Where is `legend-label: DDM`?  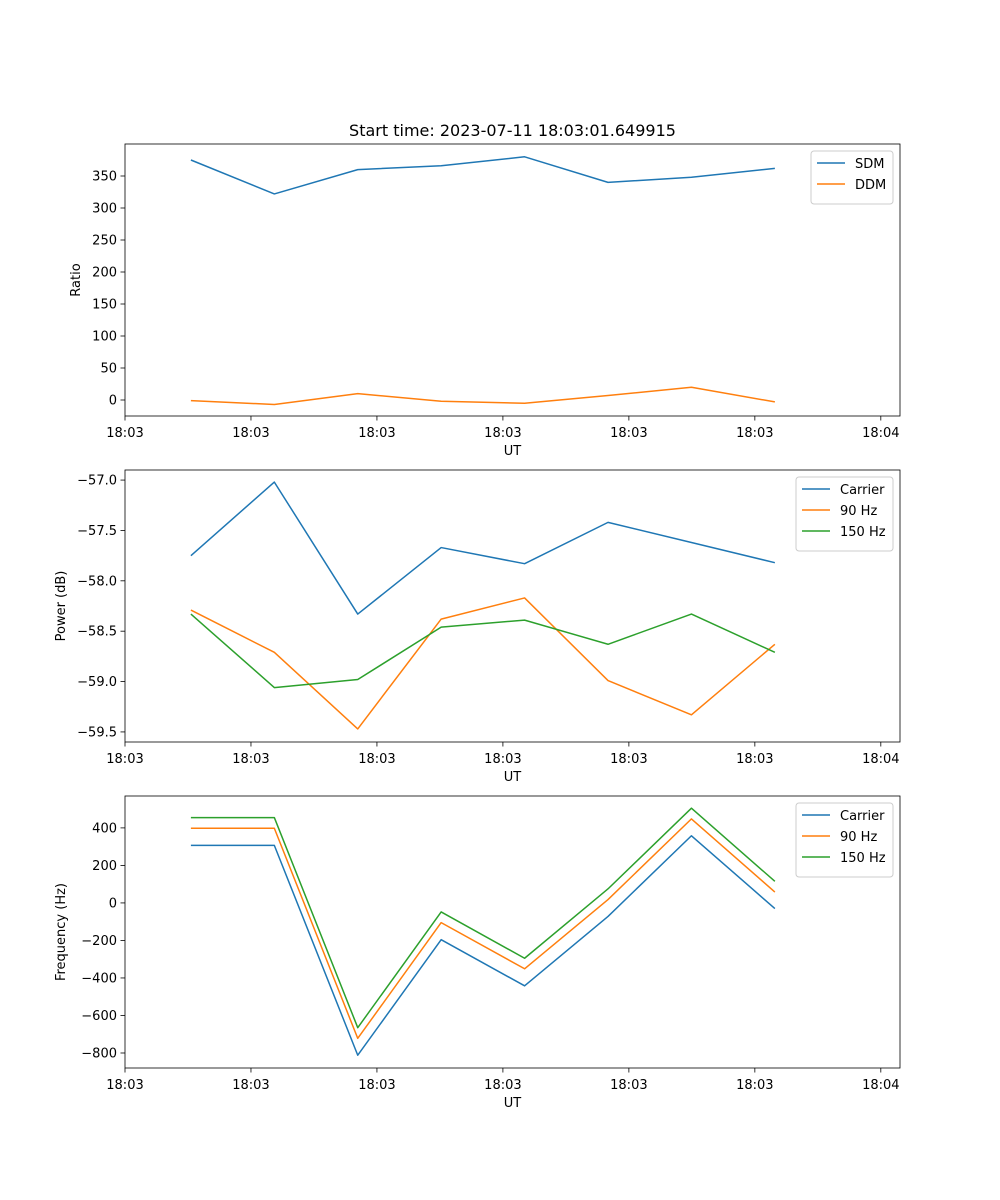 legend-label: DDM is located at coordinates (870, 185).